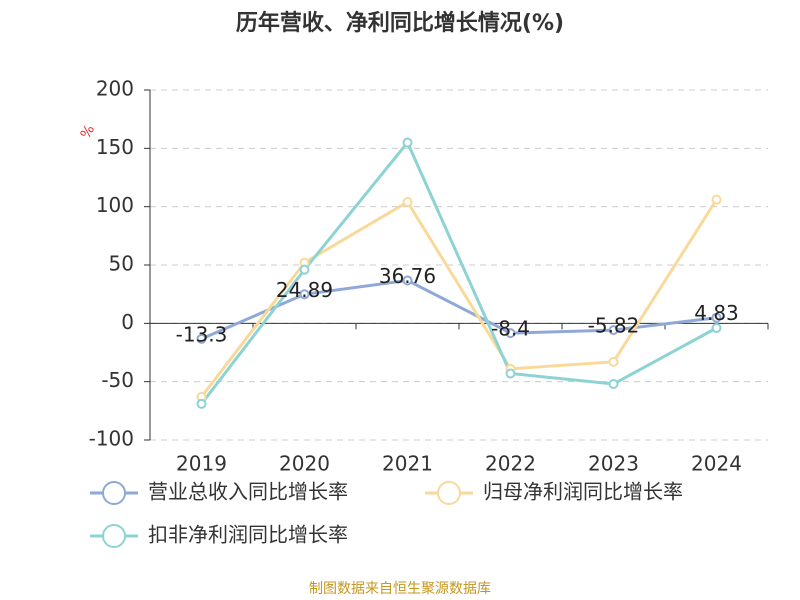  What do you see at coordinates (115, 147) in the screenshot?
I see `y-tick-label: 150` at bounding box center [115, 147].